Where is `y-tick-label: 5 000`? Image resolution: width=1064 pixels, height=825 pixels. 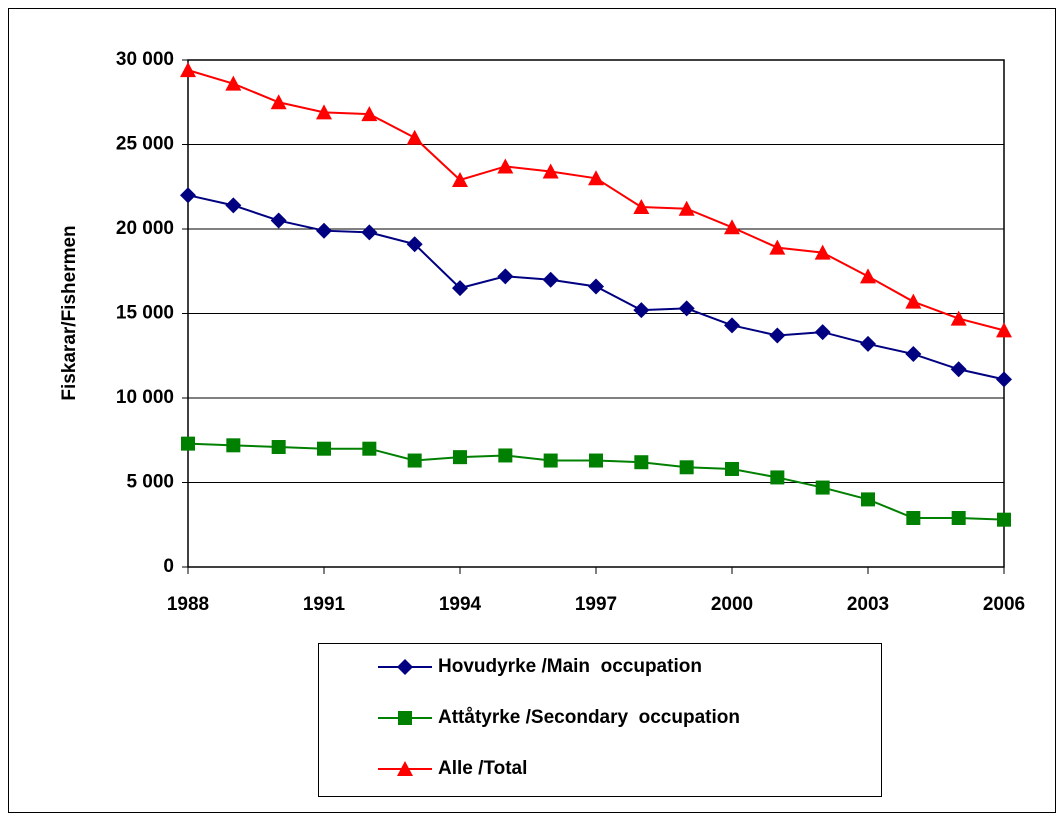
y-tick-label: 5 000 is located at coordinates (150, 482).